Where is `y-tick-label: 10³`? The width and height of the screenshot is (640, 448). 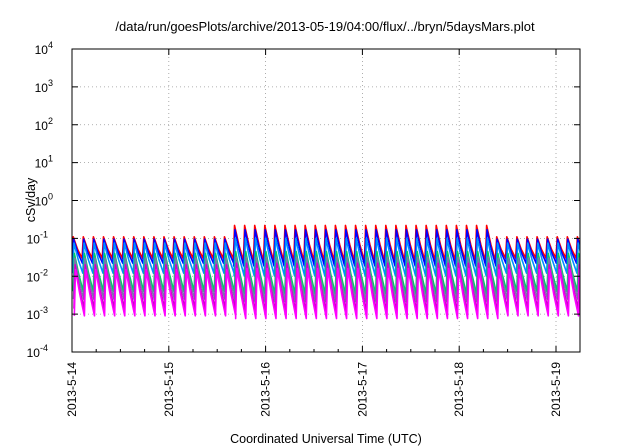
y-tick-label: 10³ is located at coordinates (44, 86).